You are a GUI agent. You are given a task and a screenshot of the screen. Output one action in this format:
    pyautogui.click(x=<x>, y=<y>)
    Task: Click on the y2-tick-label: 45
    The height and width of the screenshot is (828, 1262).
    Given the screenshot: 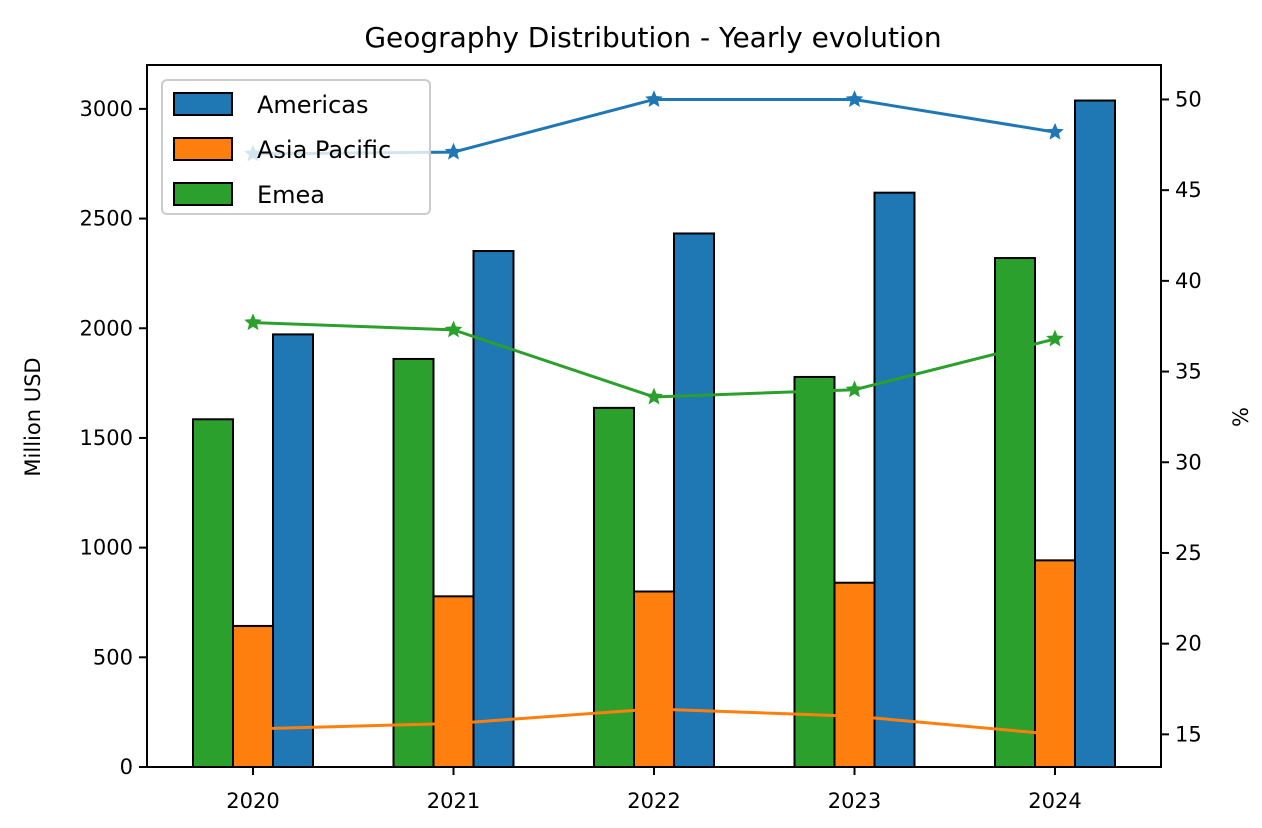 What is the action you would take?
    pyautogui.click(x=1188, y=190)
    